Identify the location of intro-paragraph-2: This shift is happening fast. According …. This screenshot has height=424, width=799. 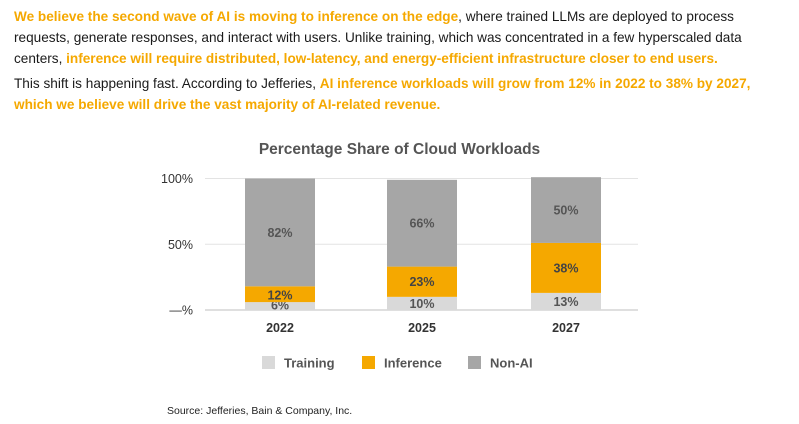
(401, 94).